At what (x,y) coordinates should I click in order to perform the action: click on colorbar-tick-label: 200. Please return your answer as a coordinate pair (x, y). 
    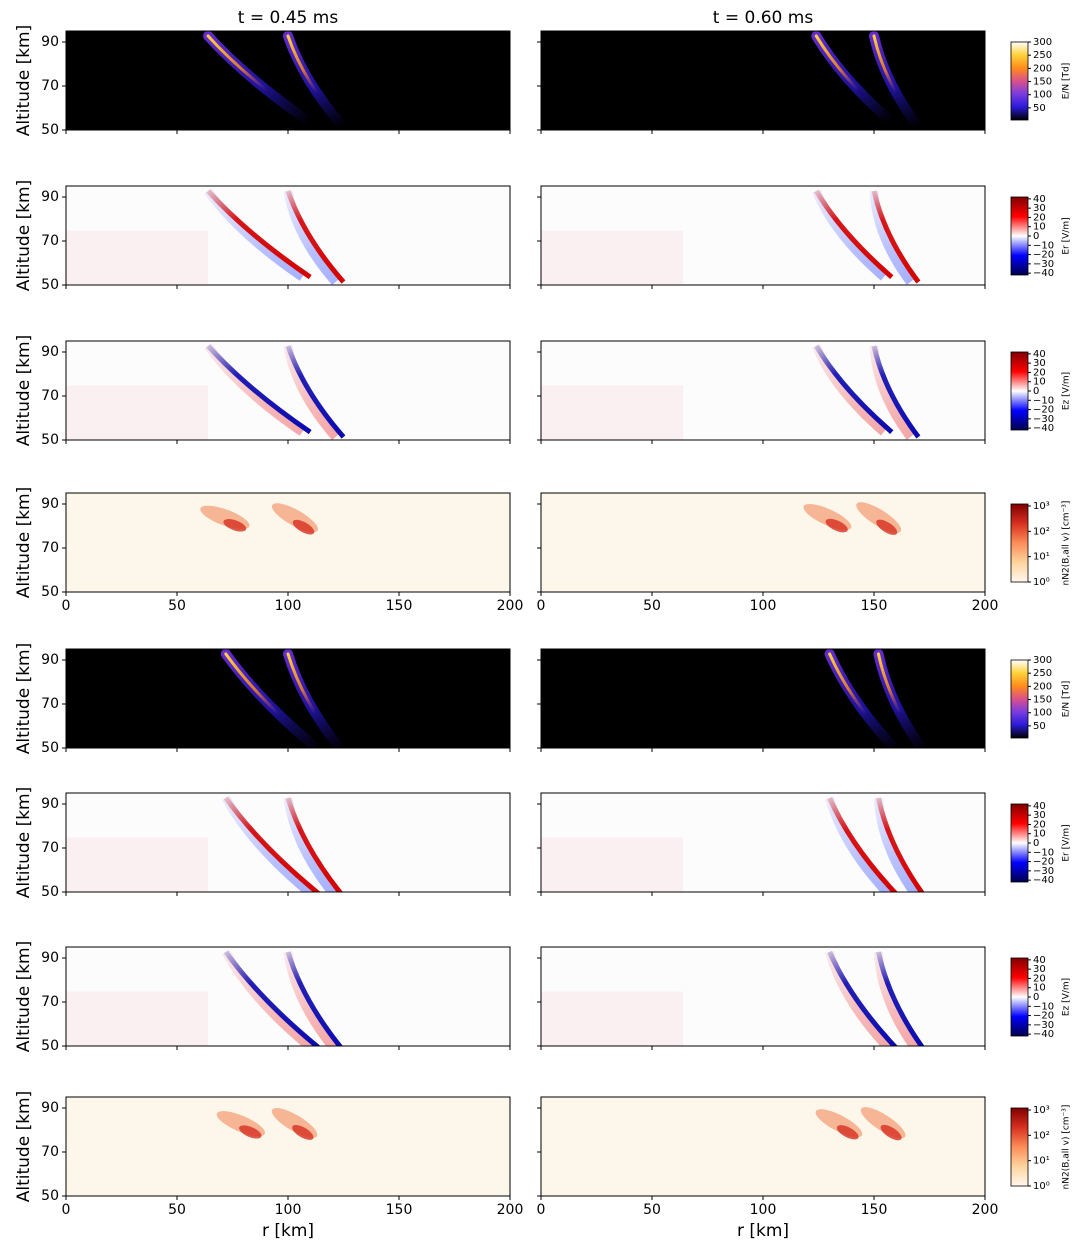
    Looking at the image, I should click on (1042, 68).